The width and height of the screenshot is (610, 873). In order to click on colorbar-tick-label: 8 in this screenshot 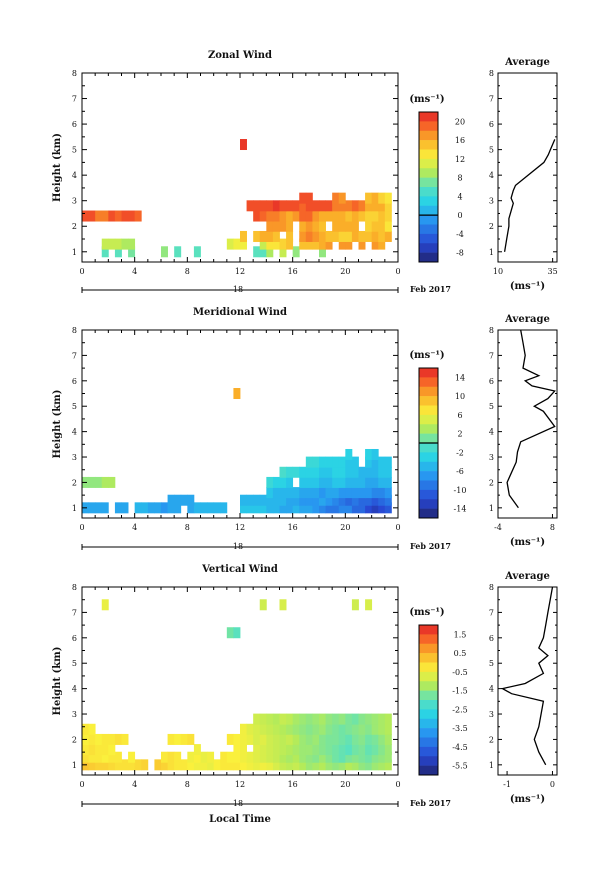, I will do `click(459, 178)`.